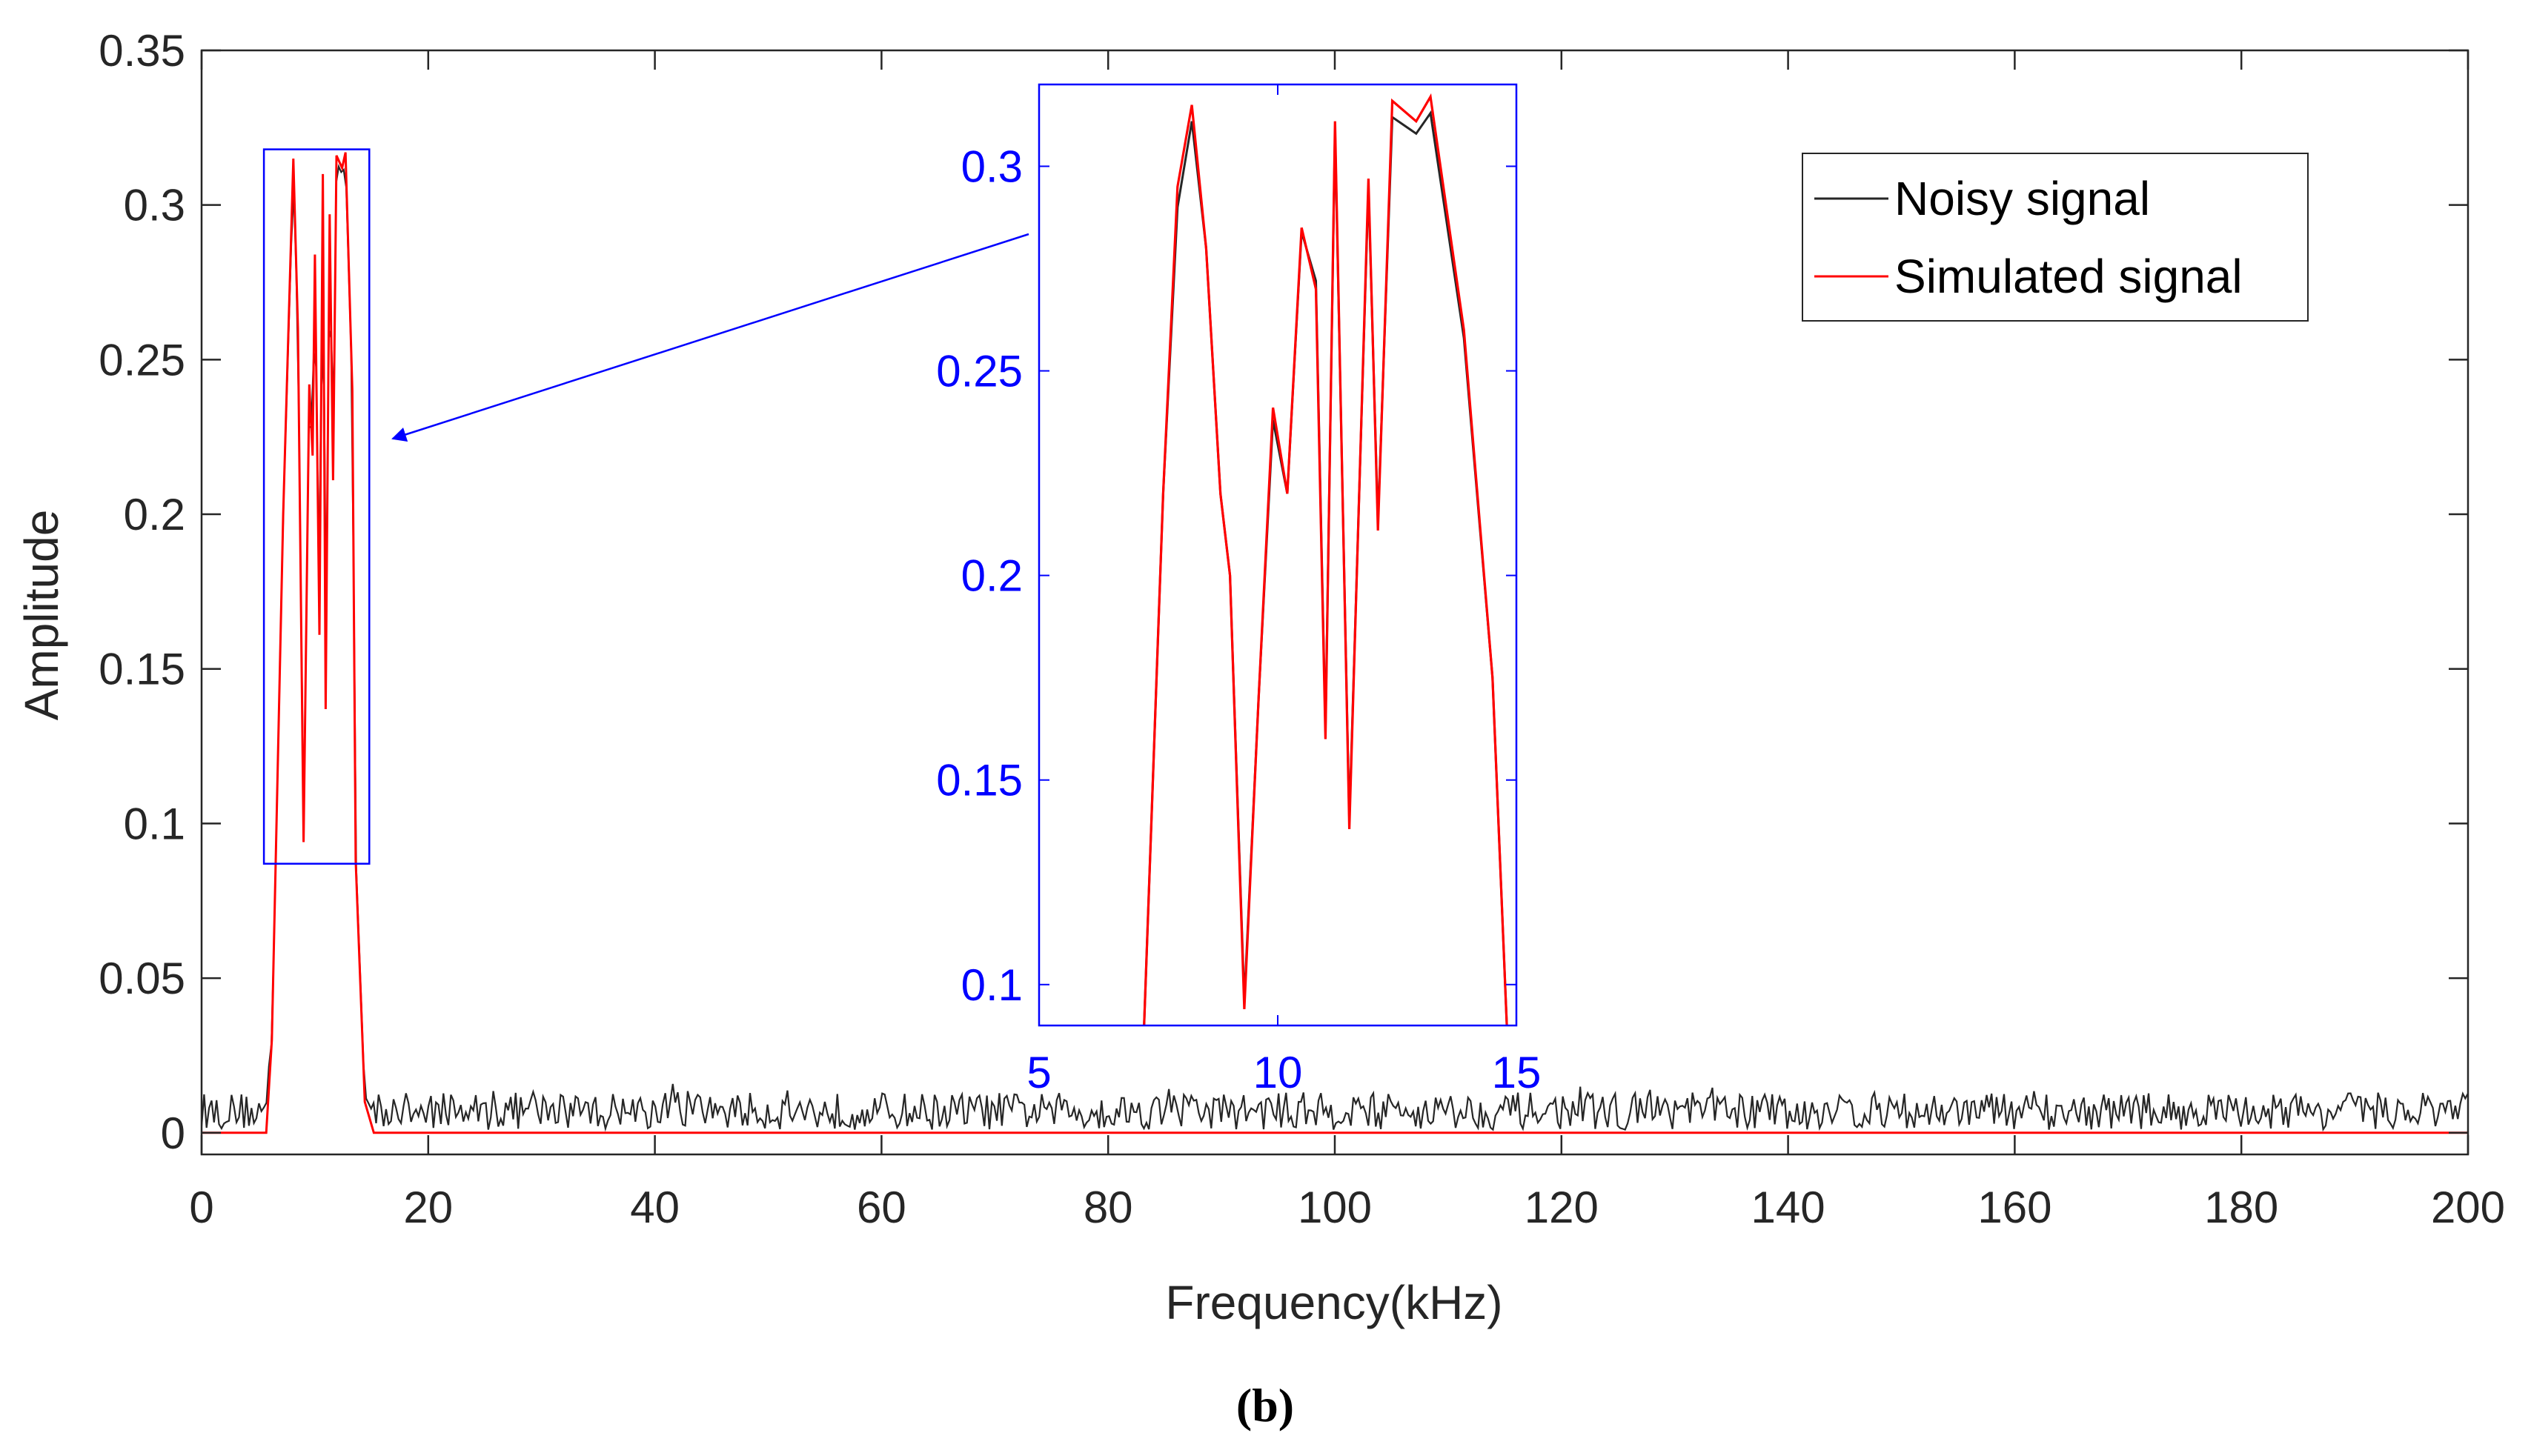 The image size is (2531, 1456). I want to click on main-y-tick-label: 0.2, so click(154, 514).